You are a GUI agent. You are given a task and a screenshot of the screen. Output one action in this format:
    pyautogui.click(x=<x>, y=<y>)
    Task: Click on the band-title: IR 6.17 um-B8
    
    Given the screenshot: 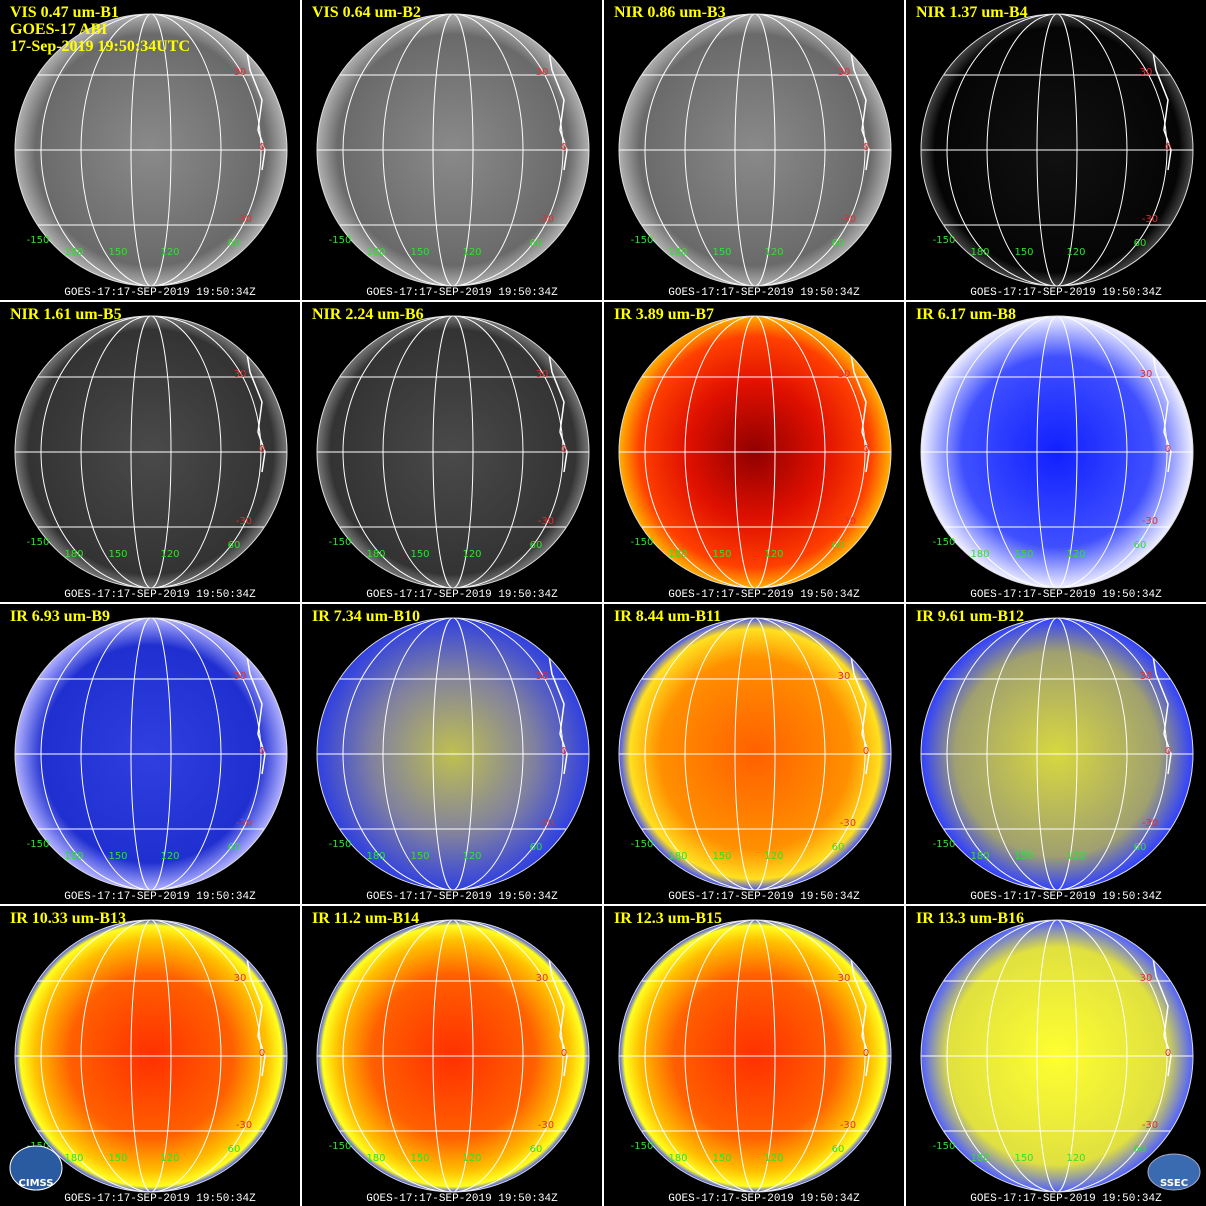 What is the action you would take?
    pyautogui.click(x=966, y=314)
    